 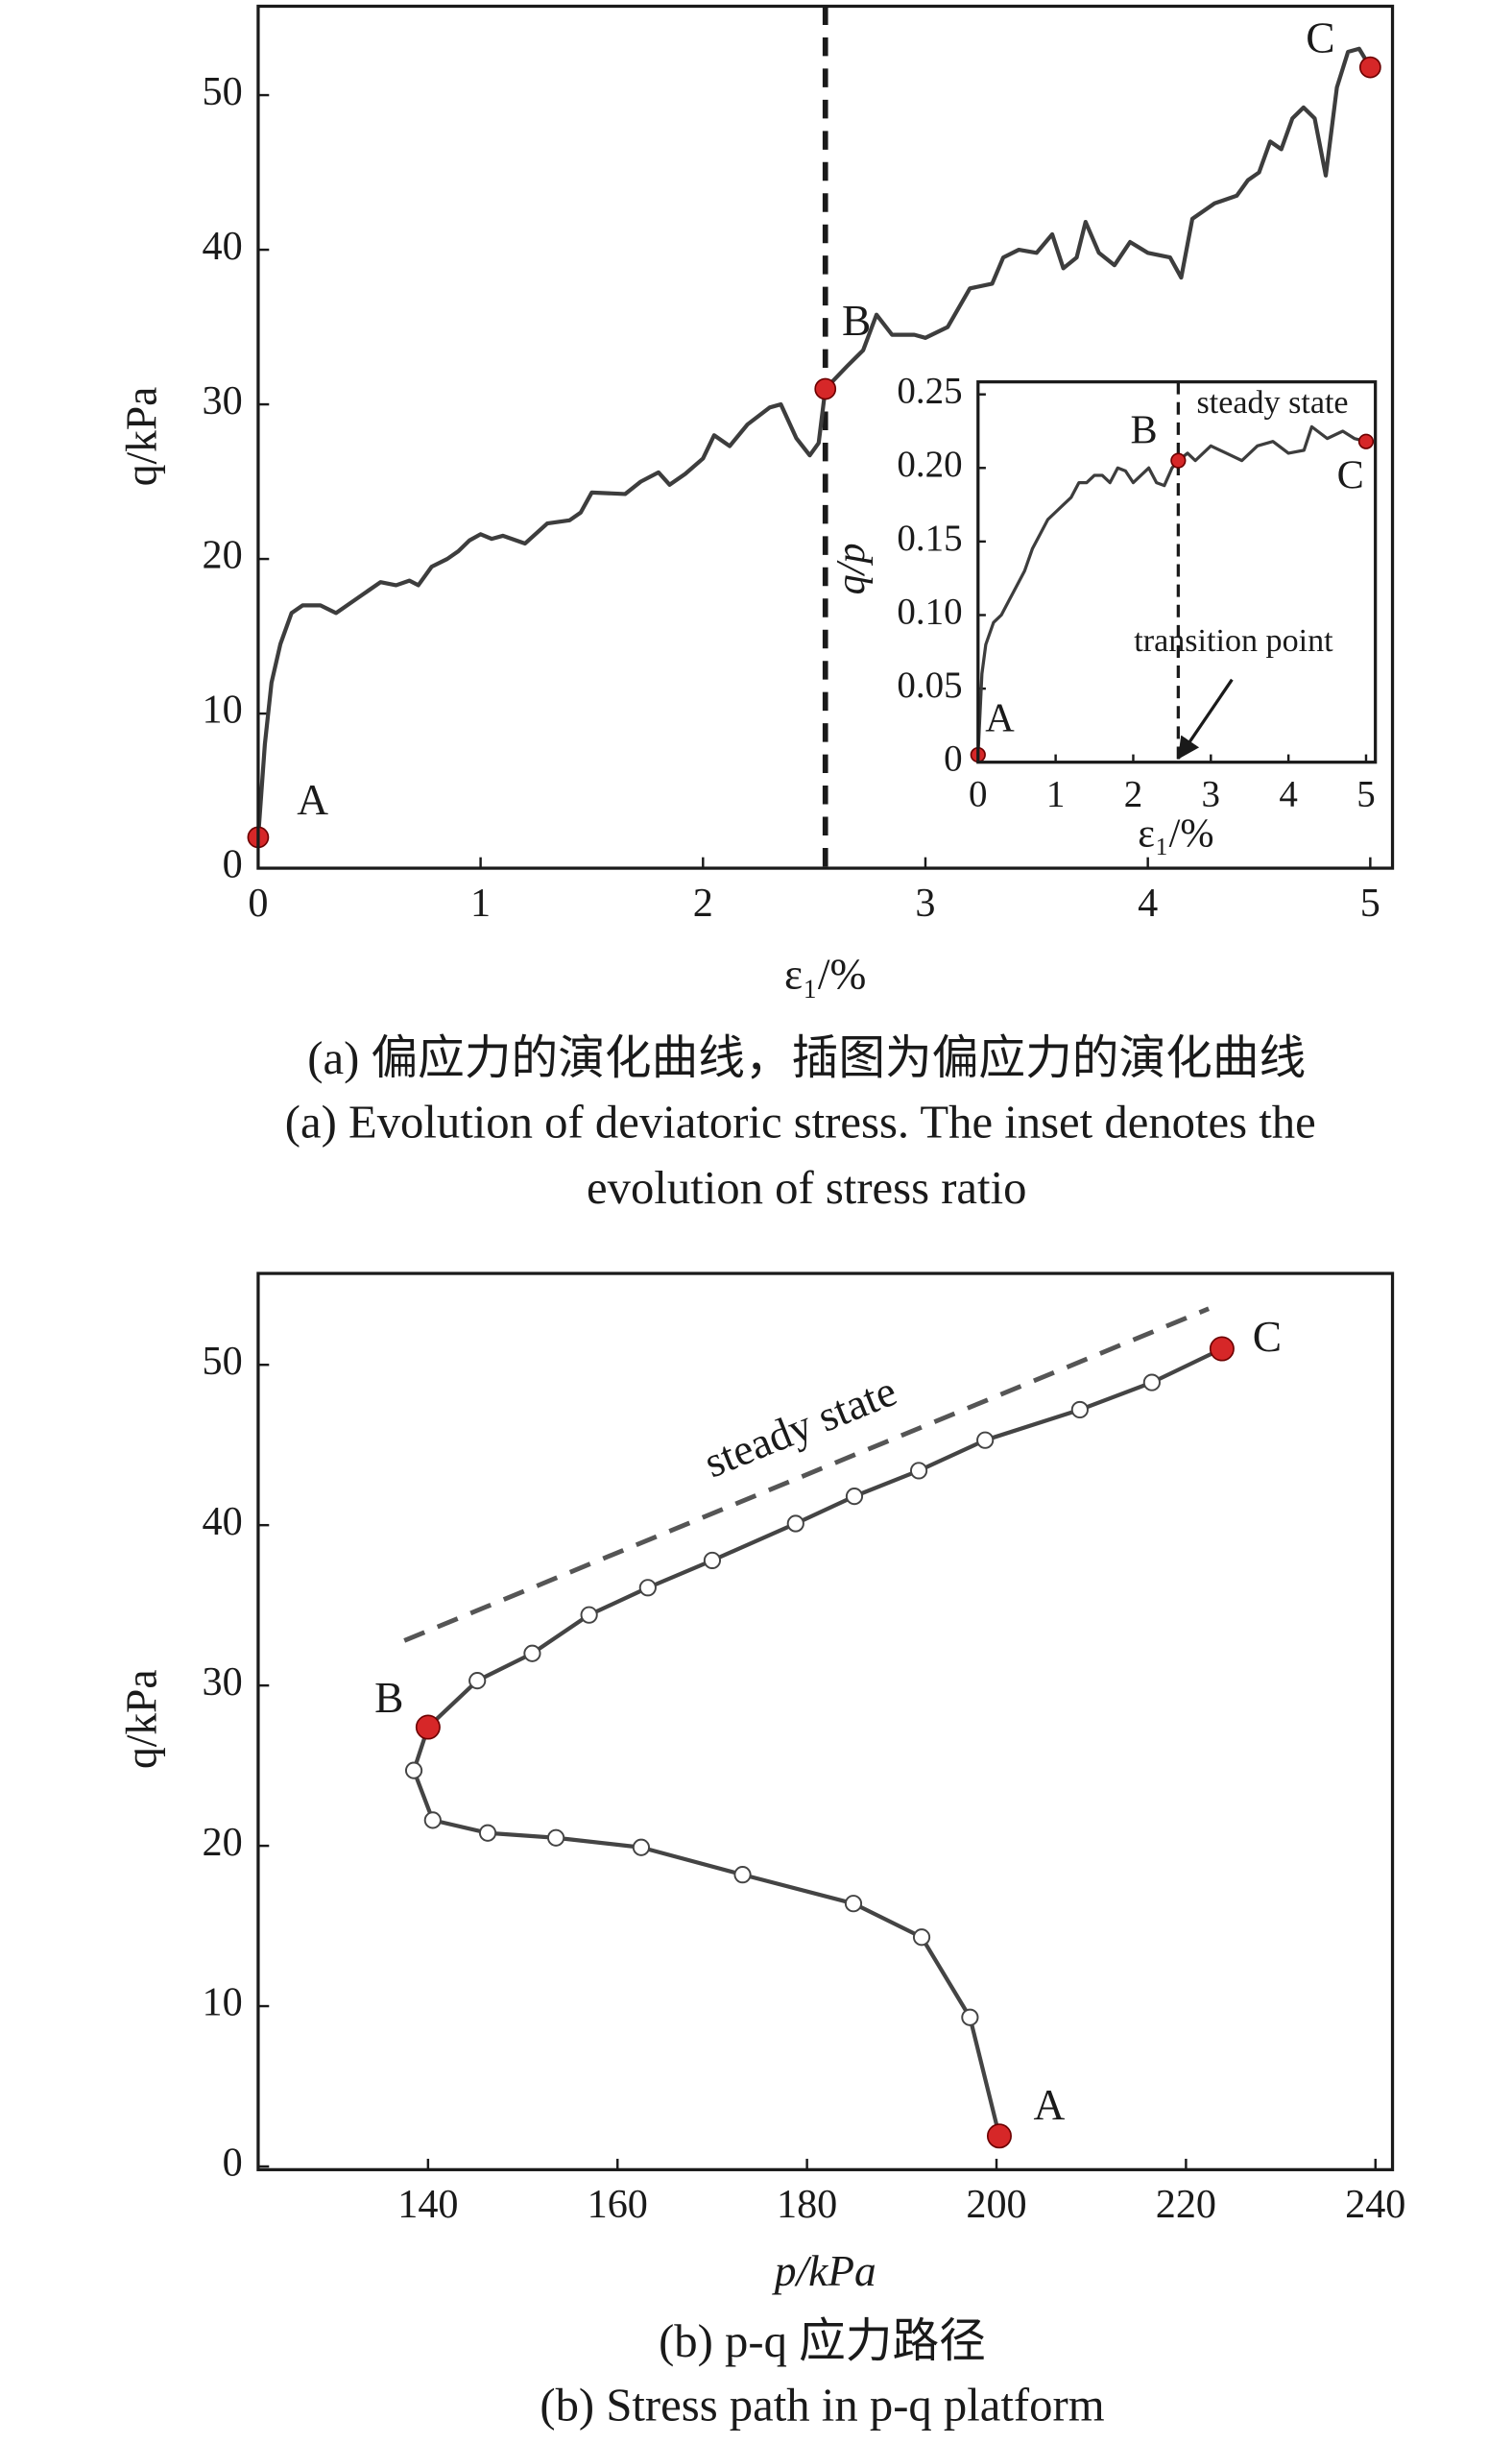 I want to click on annotation: steady state, so click(x=1273, y=403).